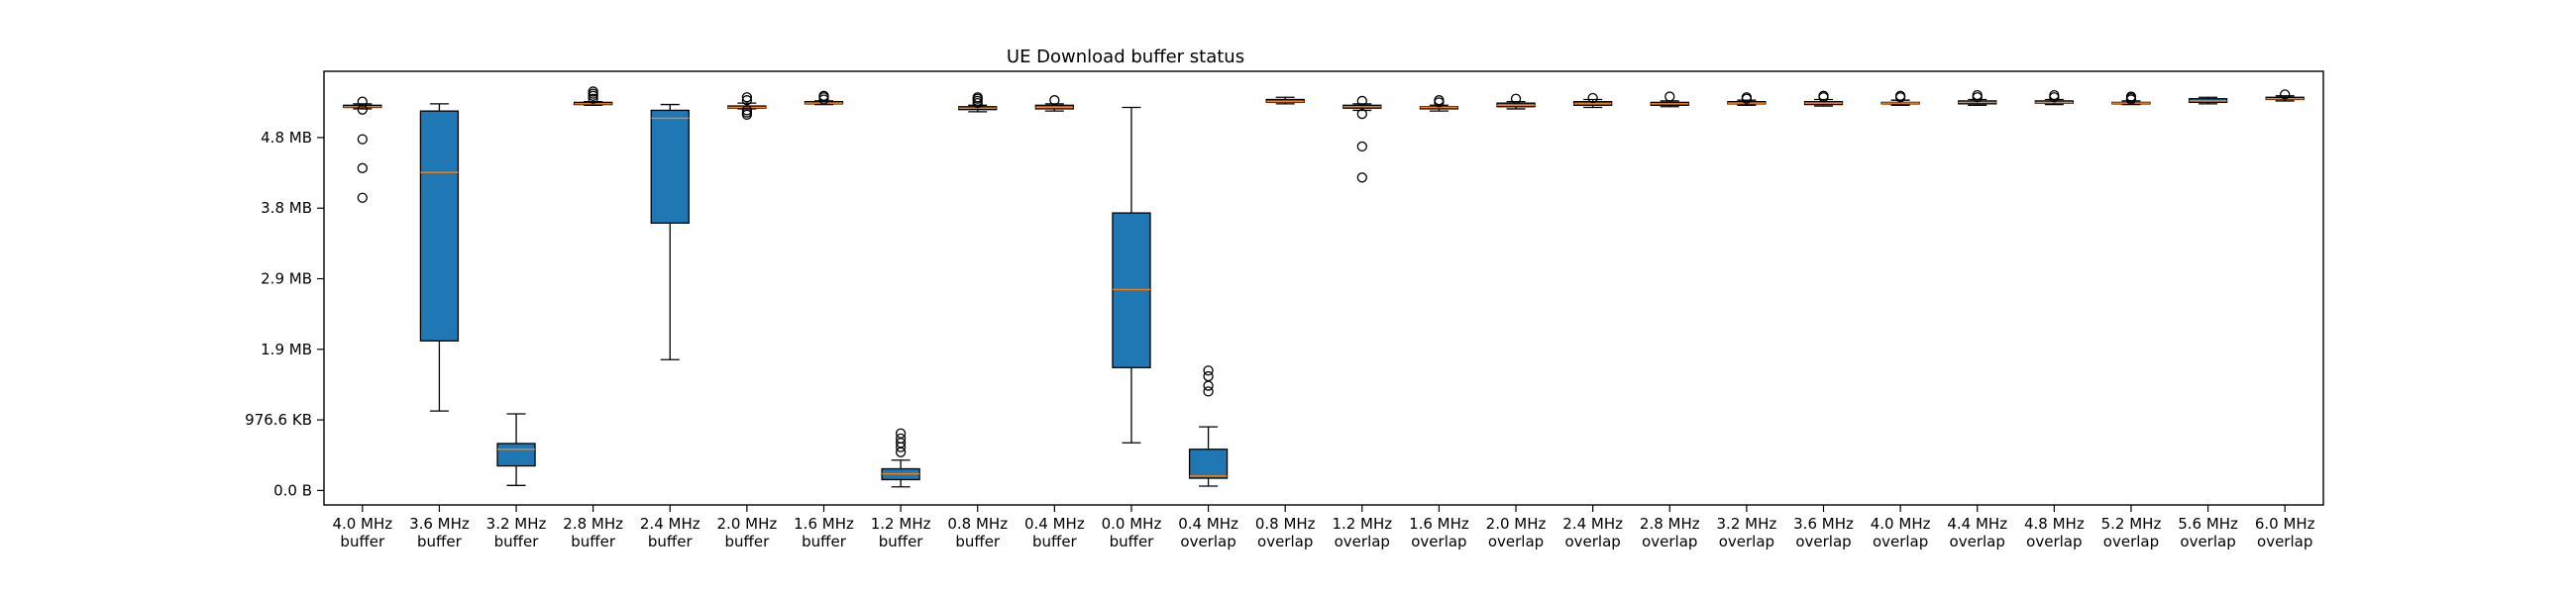 The width and height of the screenshot is (2576, 599). What do you see at coordinates (286, 138) in the screenshot?
I see `y-tick-label: 4.8 MB` at bounding box center [286, 138].